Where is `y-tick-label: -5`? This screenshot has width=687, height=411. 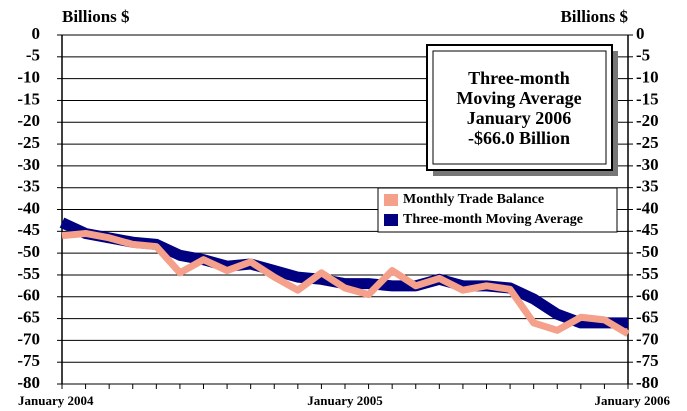 y-tick-label: -5 is located at coordinates (33, 55).